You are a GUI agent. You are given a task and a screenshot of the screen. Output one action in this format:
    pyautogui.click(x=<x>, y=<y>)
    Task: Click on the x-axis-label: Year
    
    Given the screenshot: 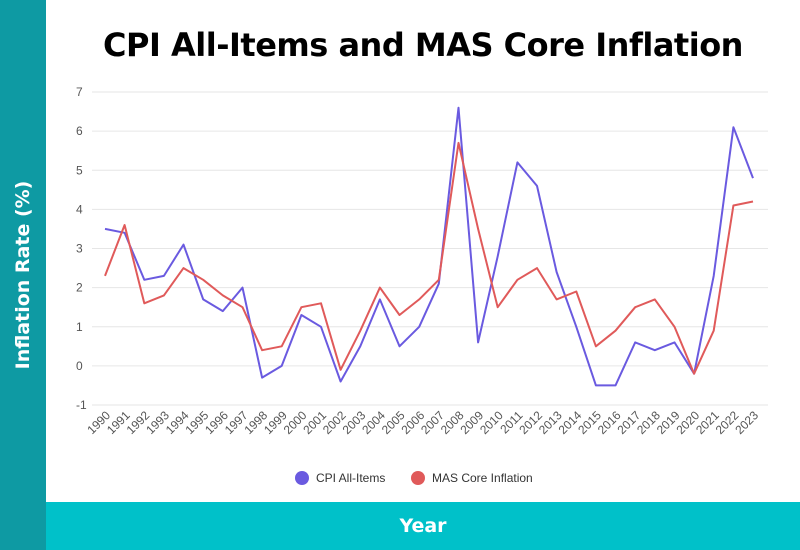 What is the action you would take?
    pyautogui.click(x=423, y=526)
    